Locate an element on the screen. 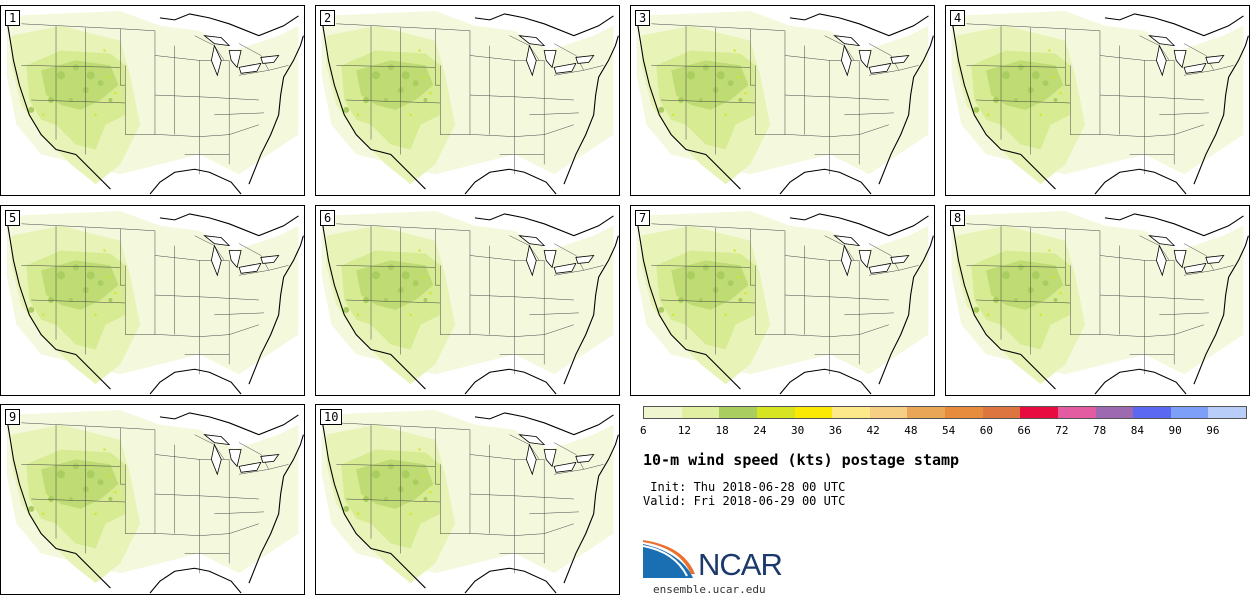  wind-speed-colorbar is located at coordinates (945, 412).